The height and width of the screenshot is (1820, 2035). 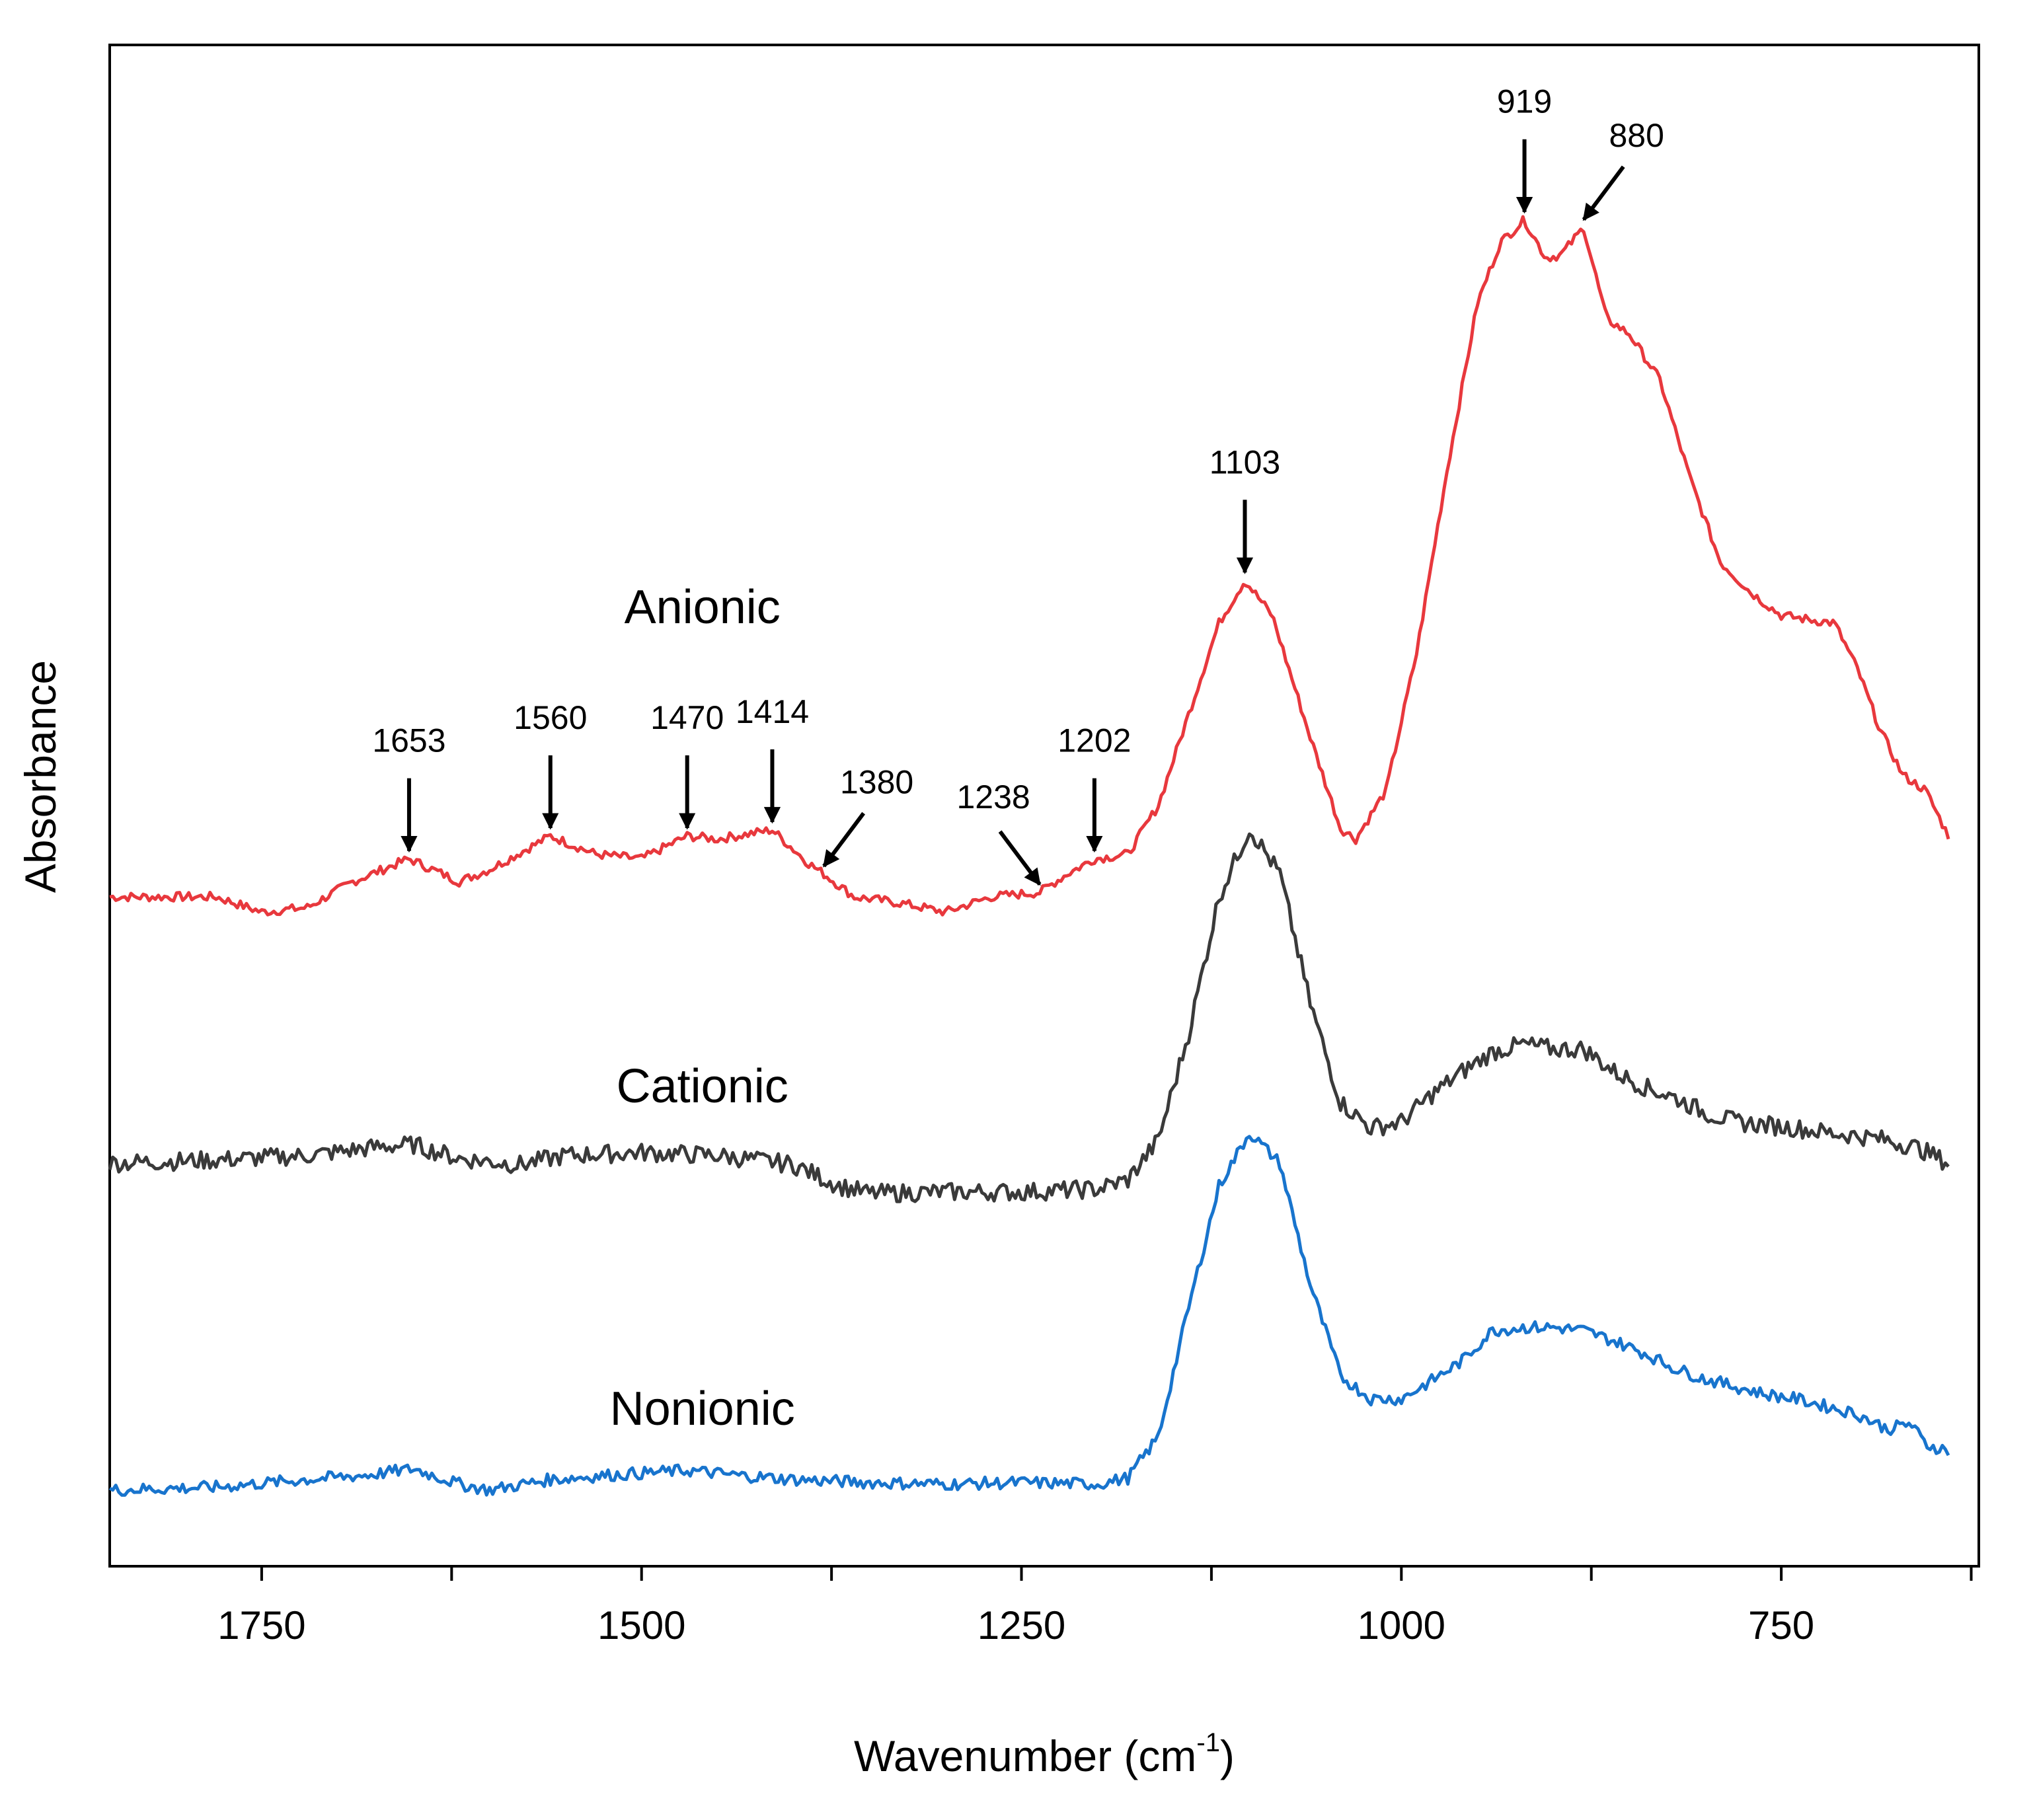 I want to click on x-axis-title: Wavenumber (cm-1), so click(x=1044, y=1754).